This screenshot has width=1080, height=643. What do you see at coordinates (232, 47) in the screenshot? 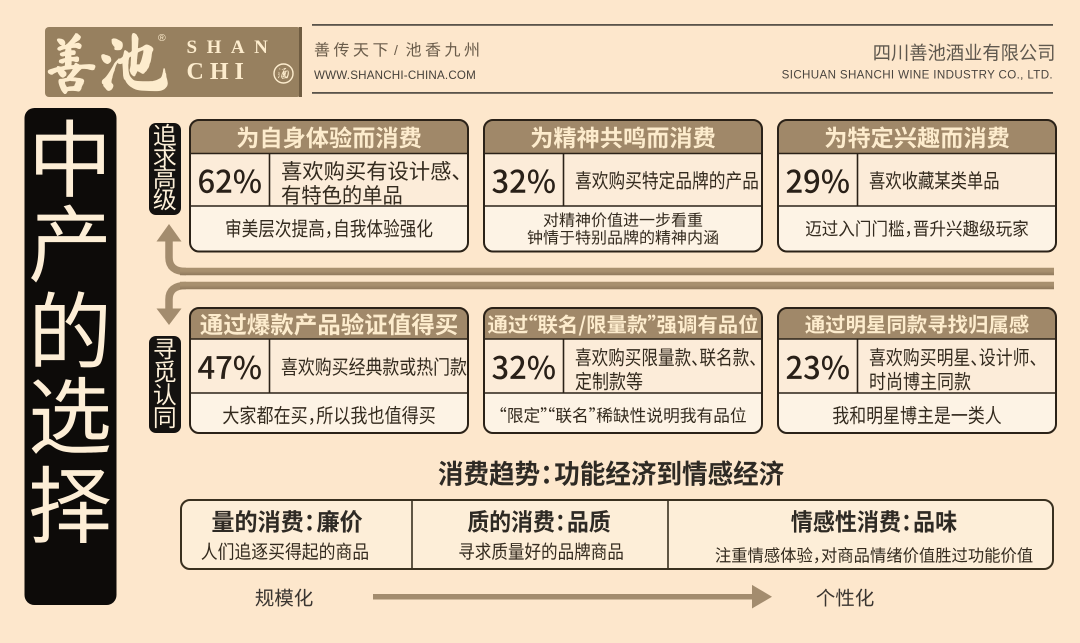
I see `svg-text: SHAN` at bounding box center [232, 47].